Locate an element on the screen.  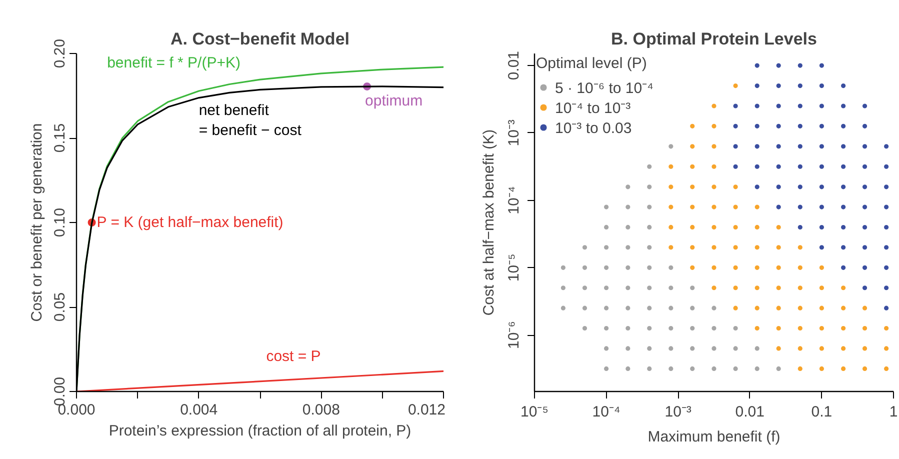
y-axis-title: Cost at half−max benefit (K) is located at coordinates (489, 222).